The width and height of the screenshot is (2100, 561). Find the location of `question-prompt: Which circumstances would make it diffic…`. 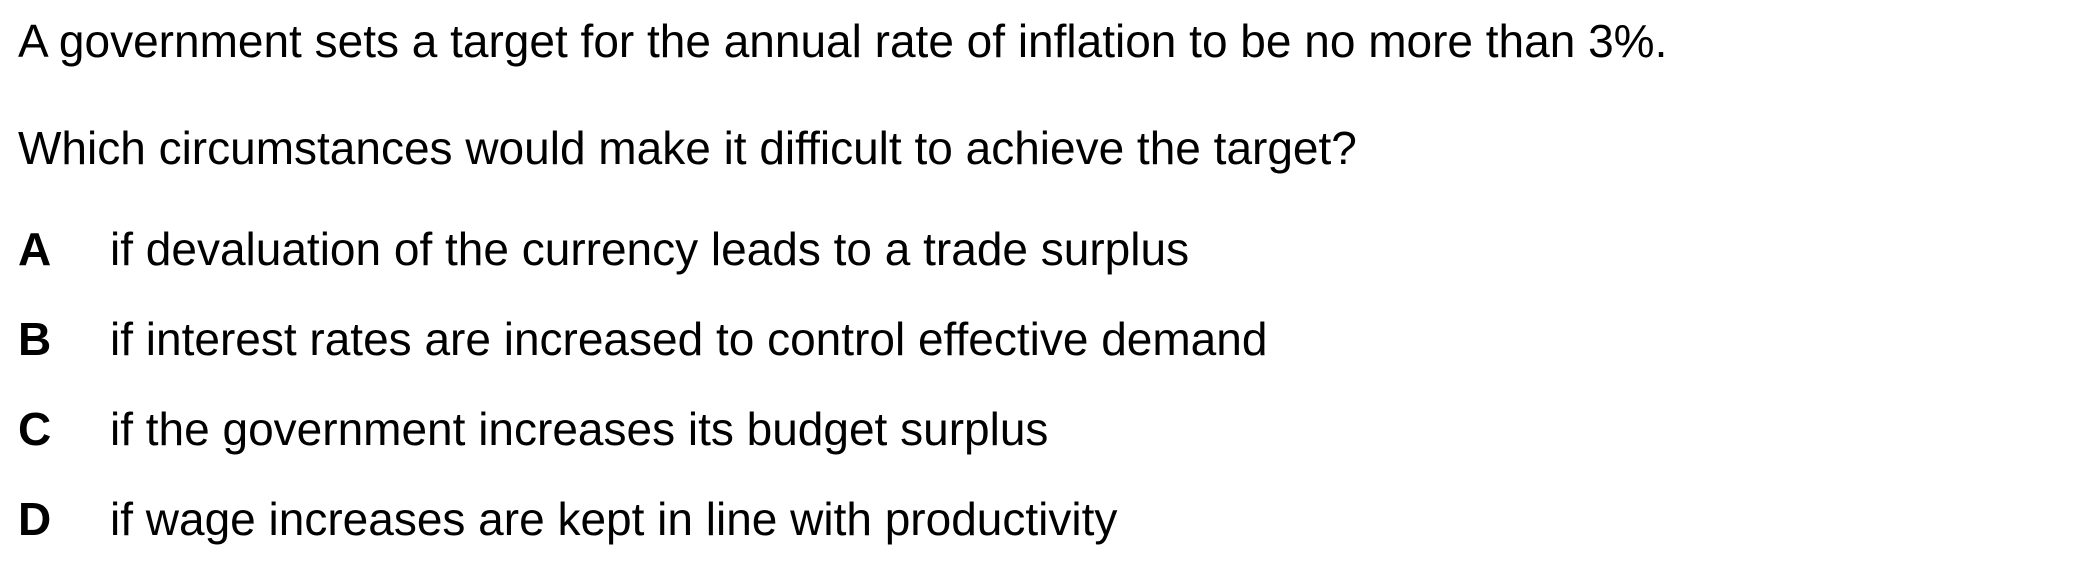

question-prompt: Which circumstances would make it diffic… is located at coordinates (687, 148).